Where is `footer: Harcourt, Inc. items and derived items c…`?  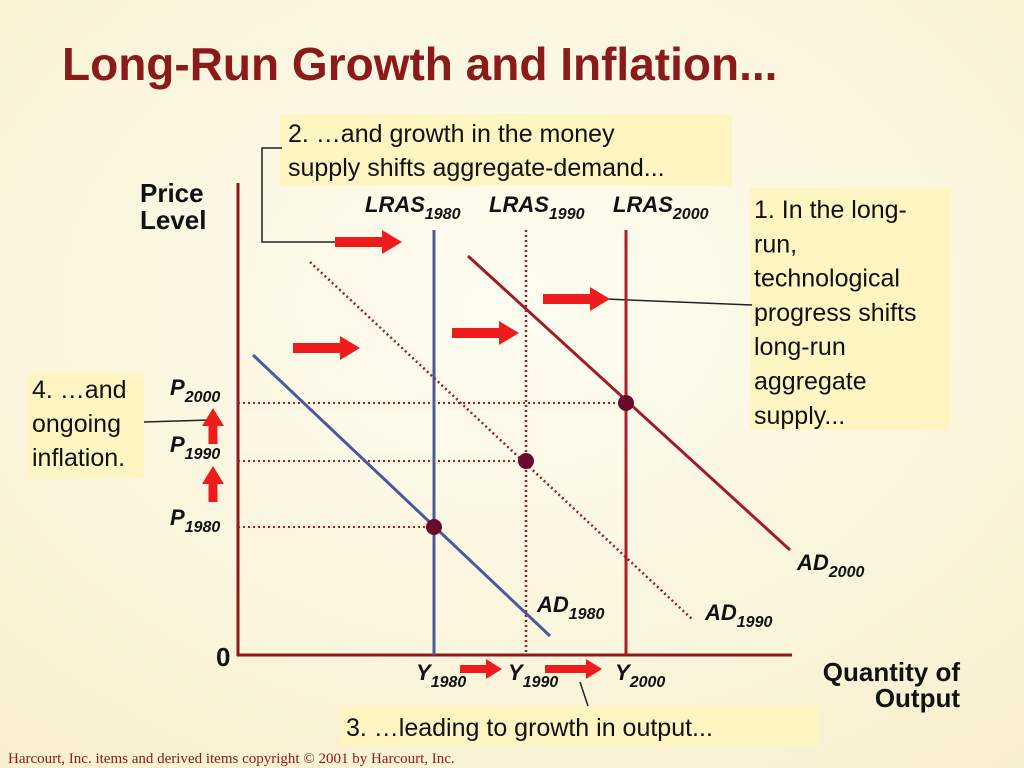 footer: Harcourt, Inc. items and derived items c… is located at coordinates (231, 759).